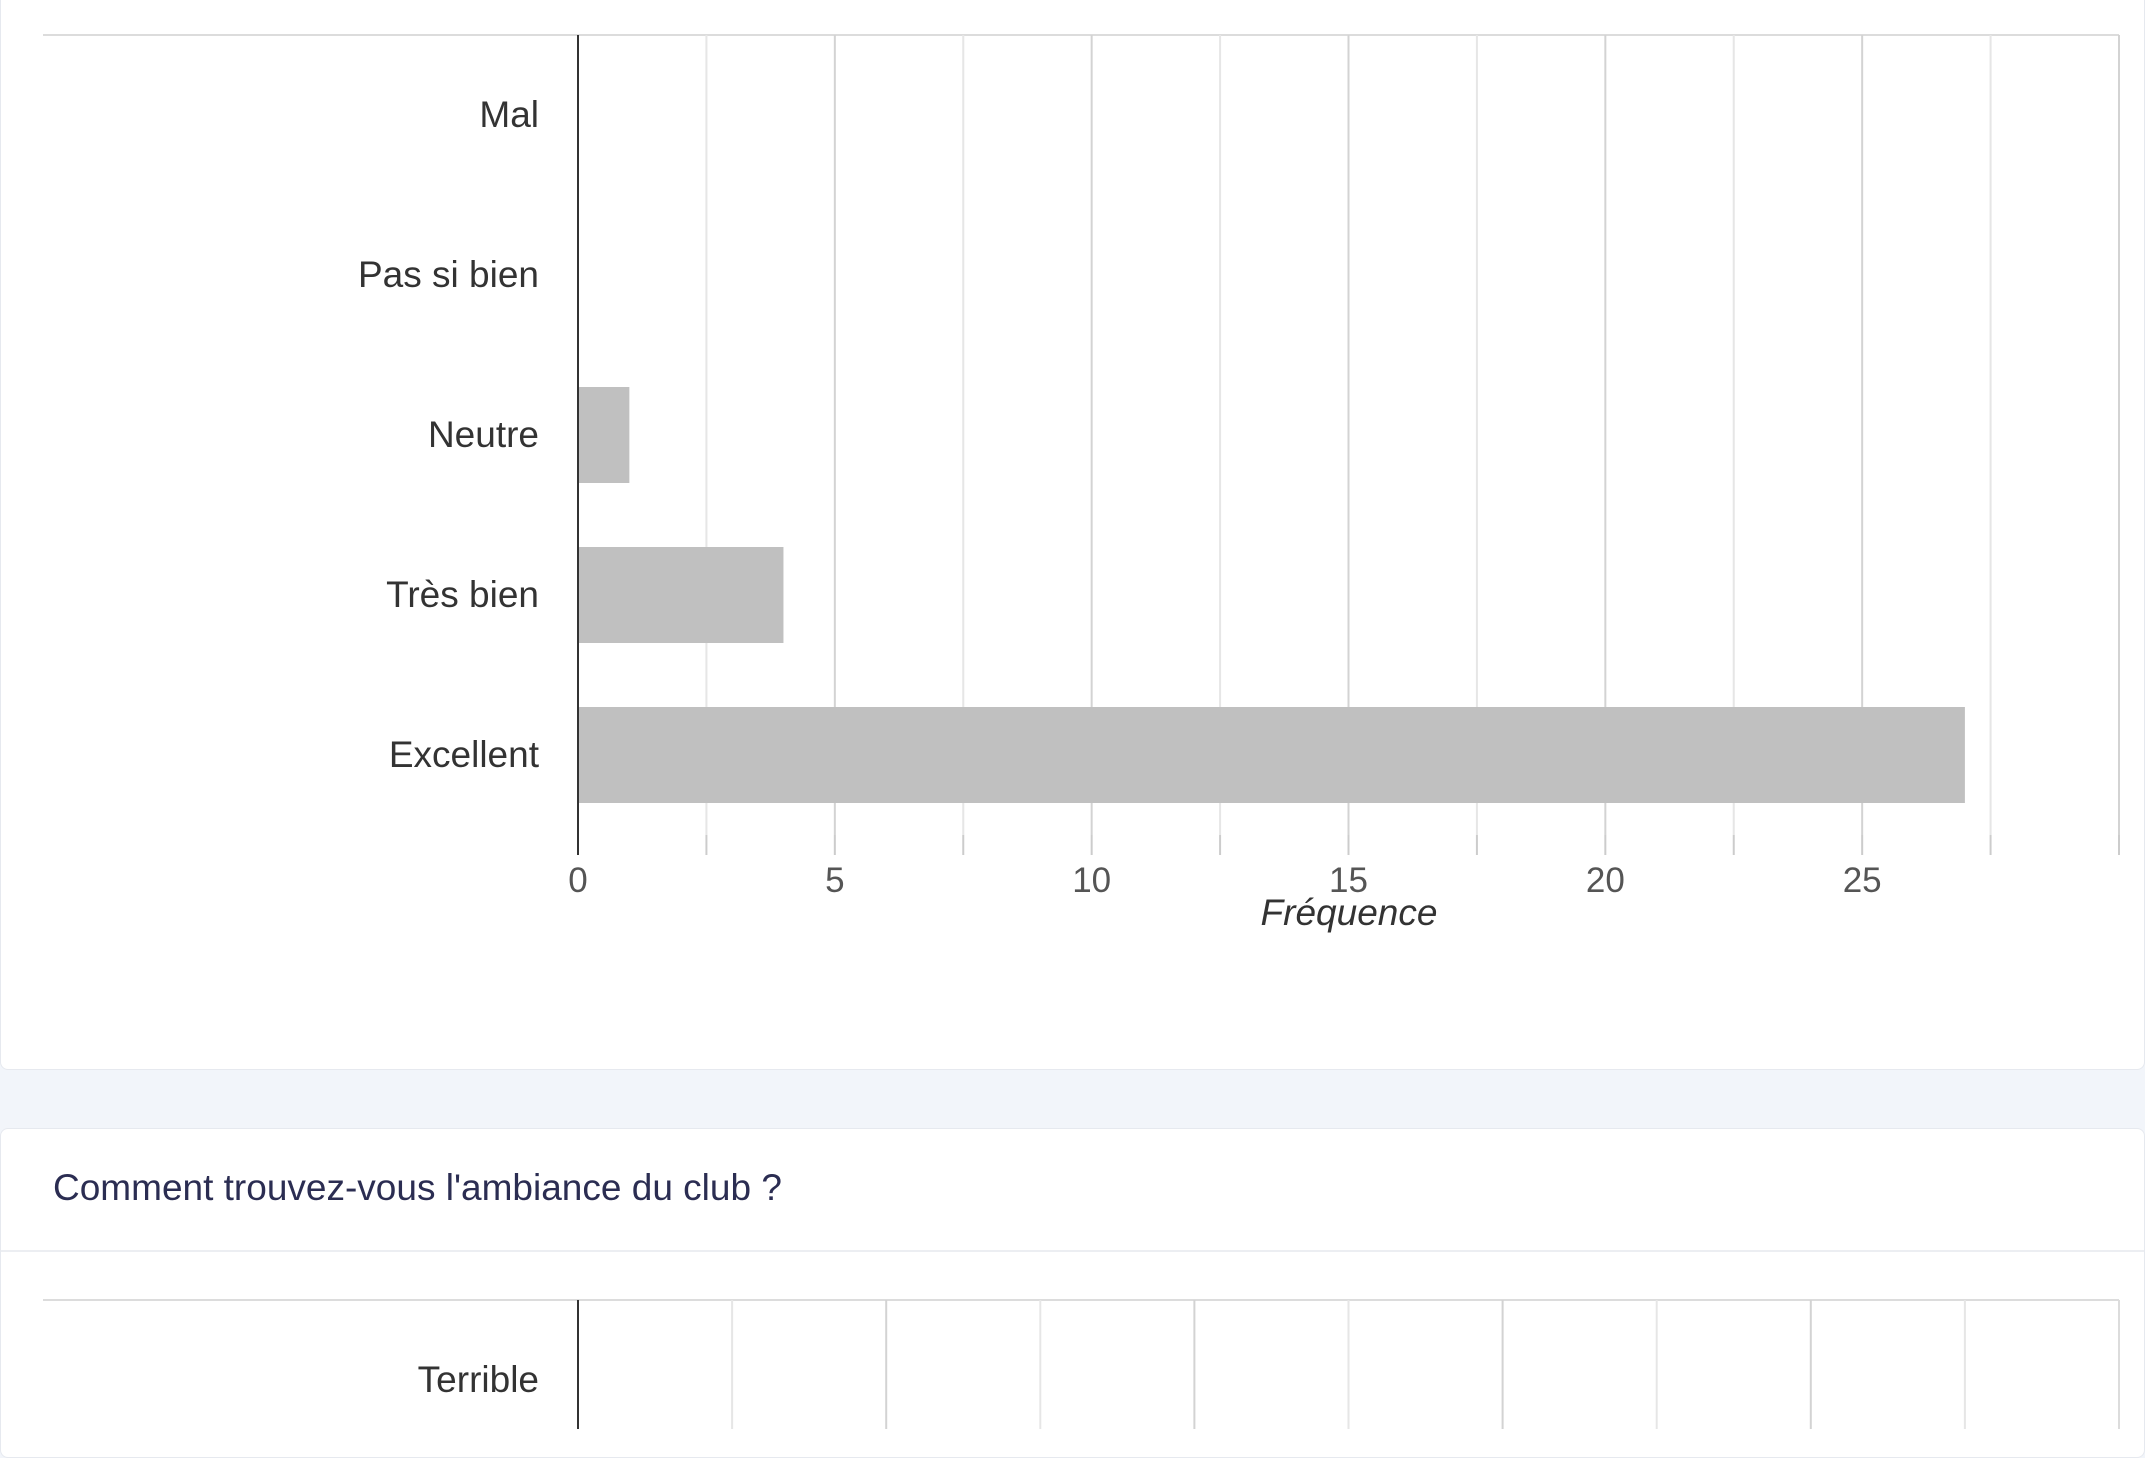 This screenshot has width=2145, height=1458. I want to click on x-tick-label: 25, so click(1862, 880).